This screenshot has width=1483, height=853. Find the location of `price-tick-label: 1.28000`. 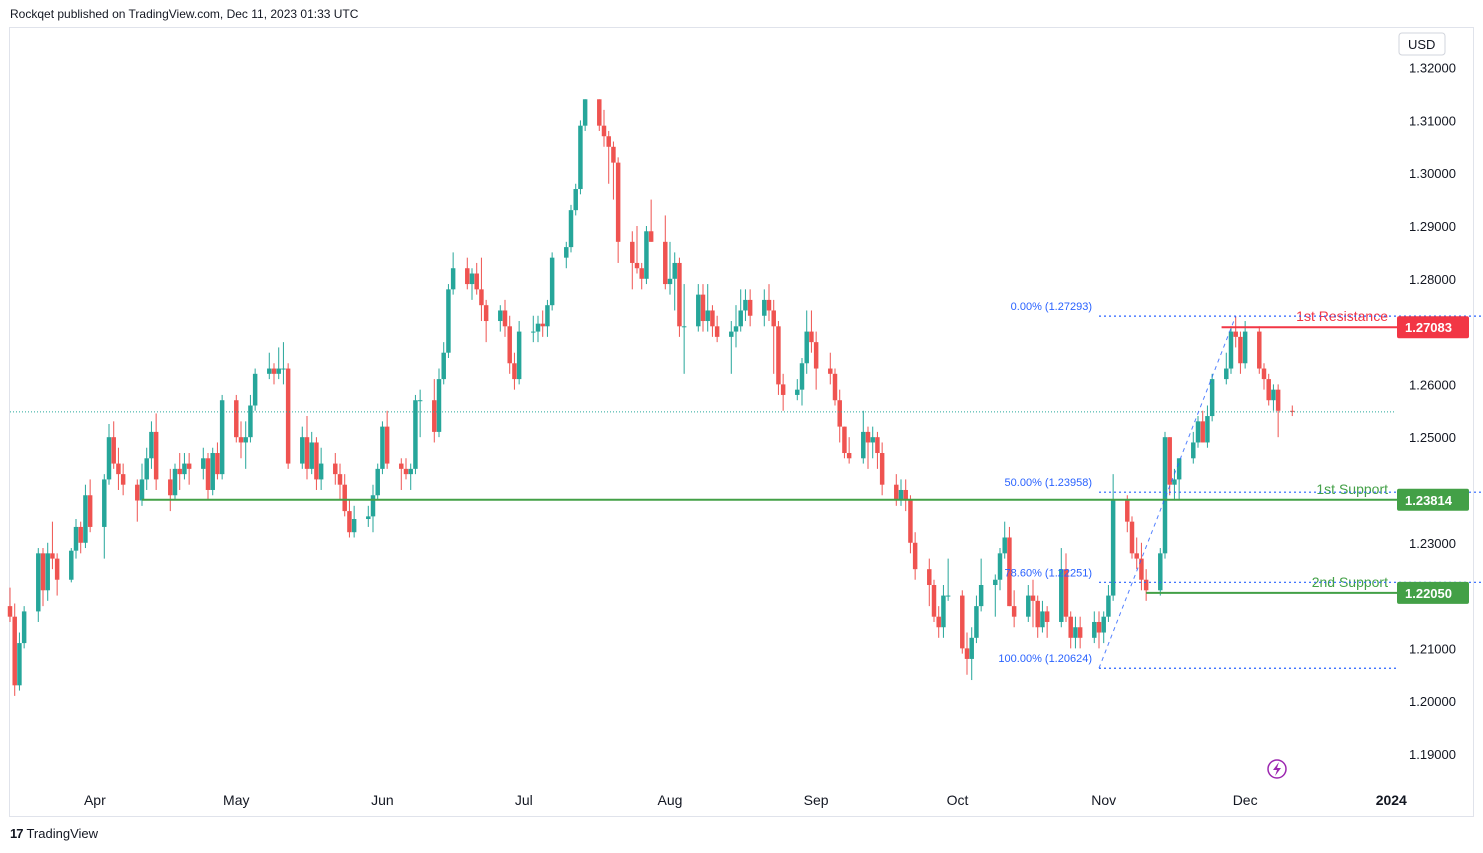

price-tick-label: 1.28000 is located at coordinates (1432, 279).